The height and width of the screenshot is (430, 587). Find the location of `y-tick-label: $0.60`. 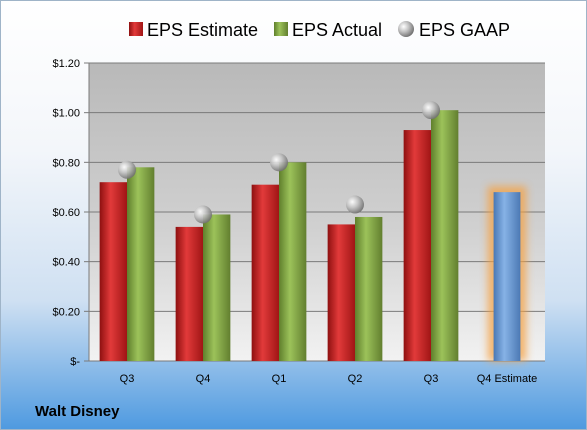

y-tick-label: $0.60 is located at coordinates (66, 213).